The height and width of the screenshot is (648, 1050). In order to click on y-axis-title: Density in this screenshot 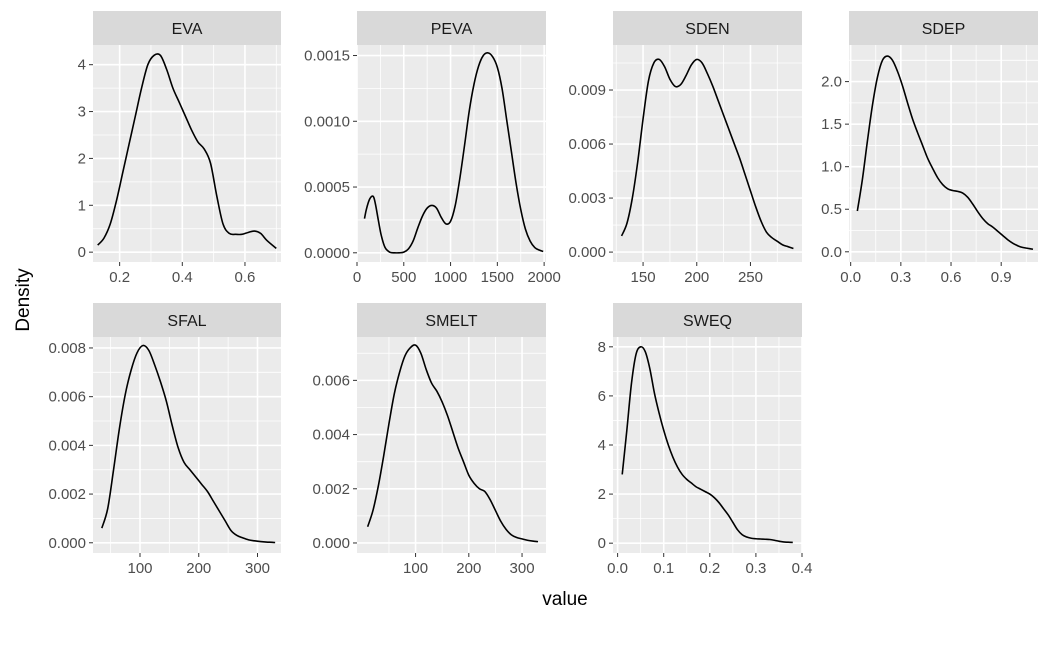, I will do `click(23, 300)`.